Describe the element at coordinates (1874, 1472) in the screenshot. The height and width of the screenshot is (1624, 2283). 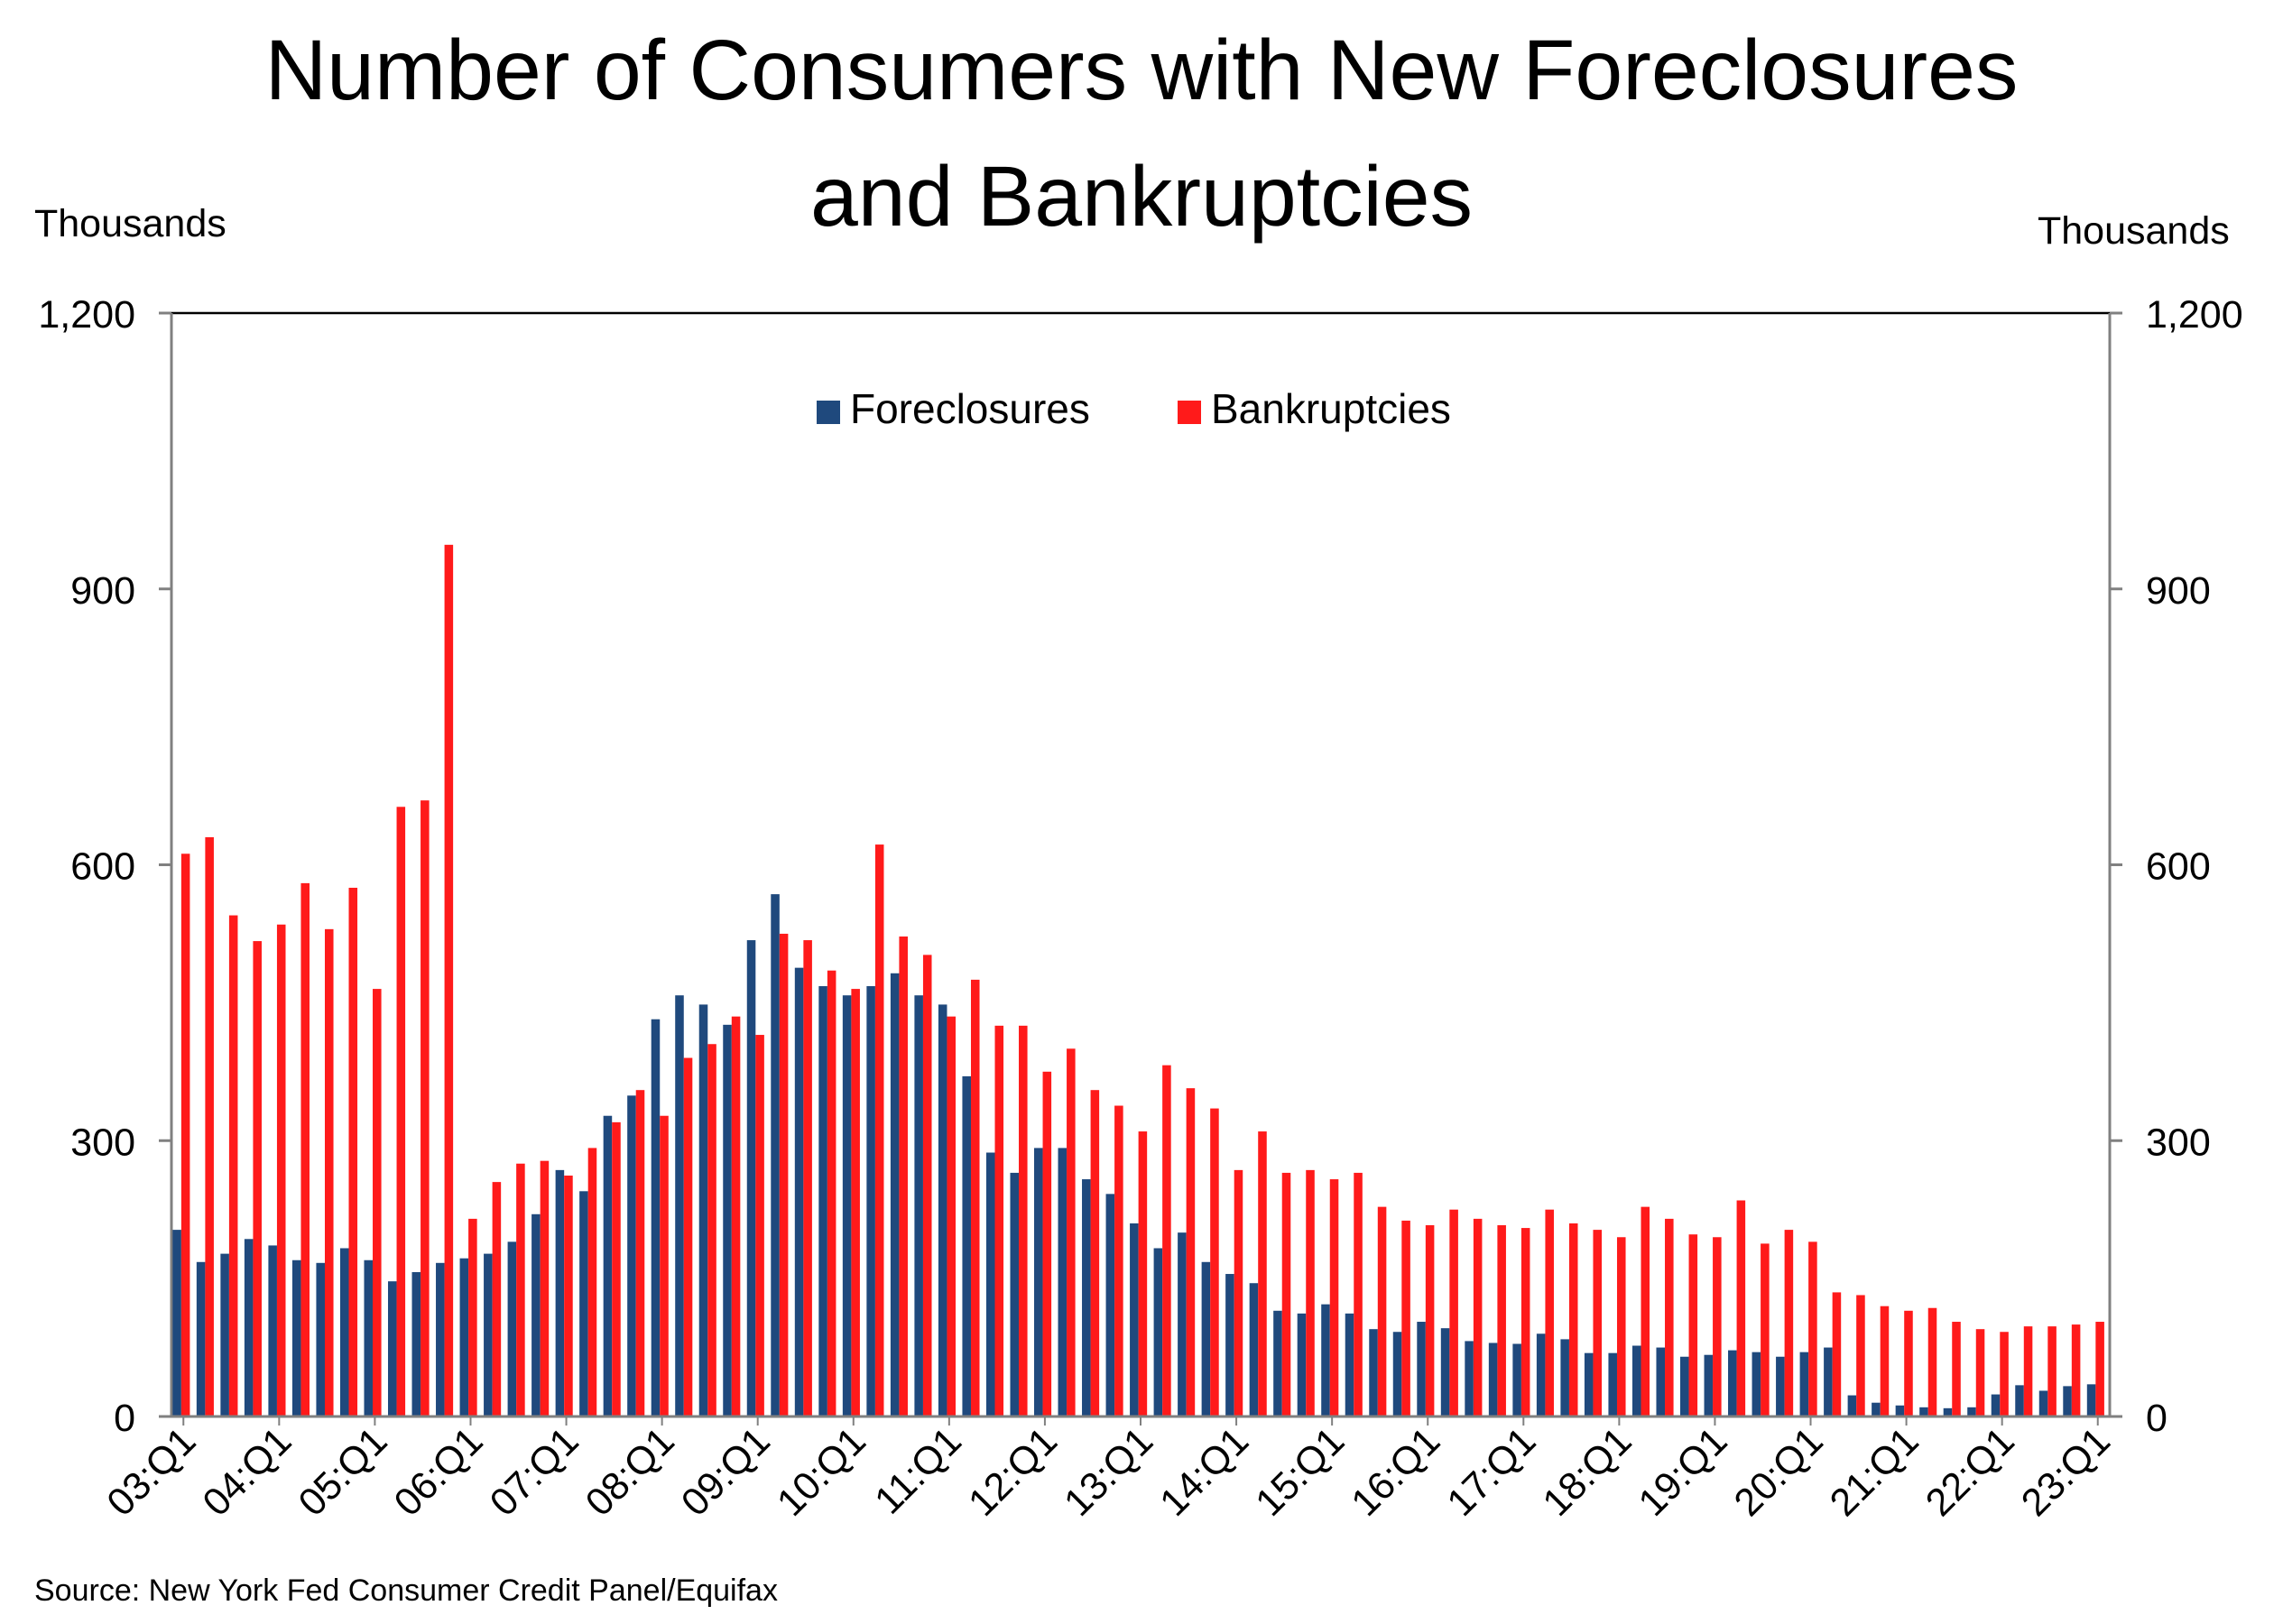
I see `x-tick-label: 21:Q1` at that location.